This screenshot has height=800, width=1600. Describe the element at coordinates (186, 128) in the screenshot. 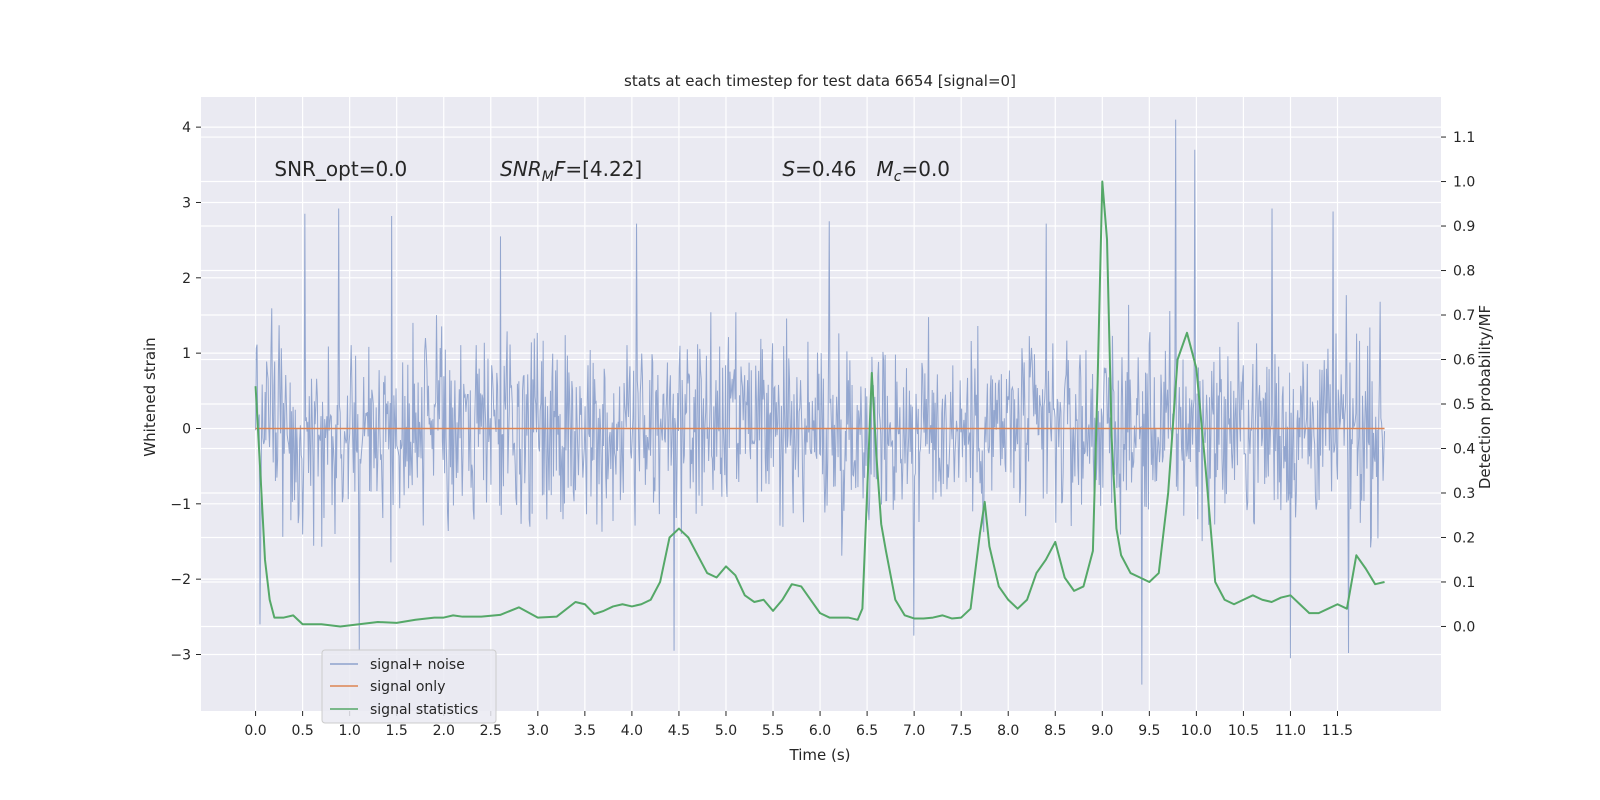

I see `y-tick-label: 4` at that location.